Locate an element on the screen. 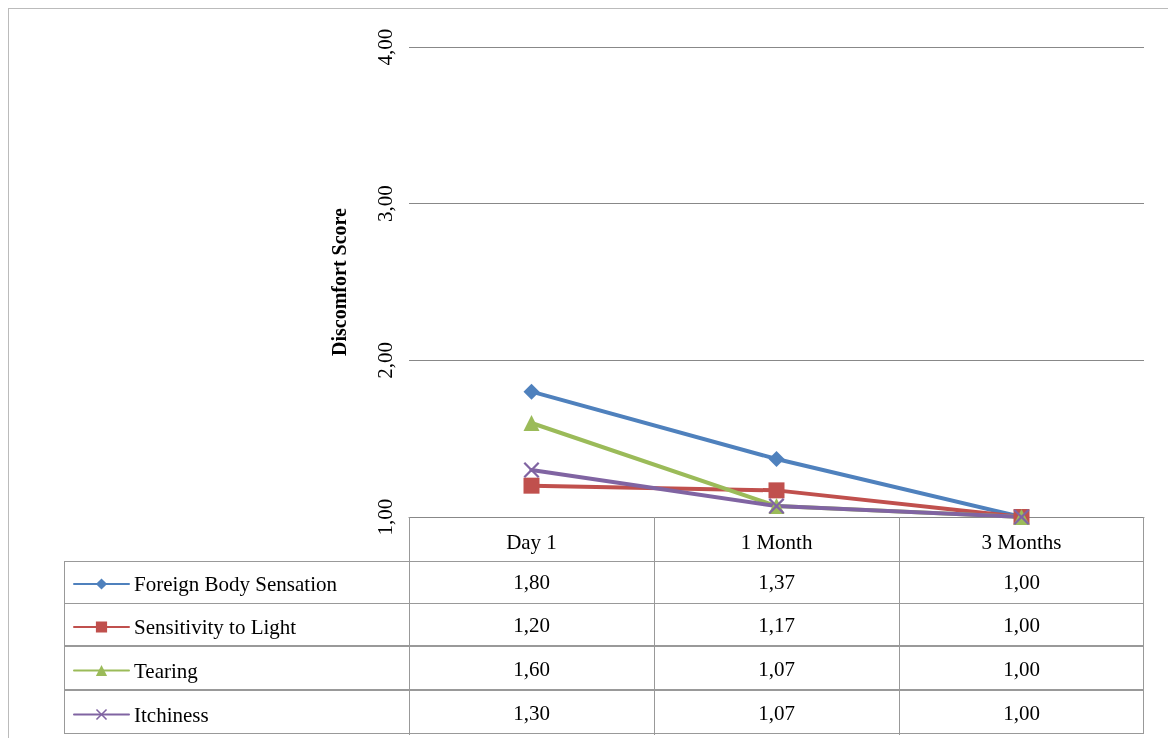  data-label: 1,37 is located at coordinates (776, 582).